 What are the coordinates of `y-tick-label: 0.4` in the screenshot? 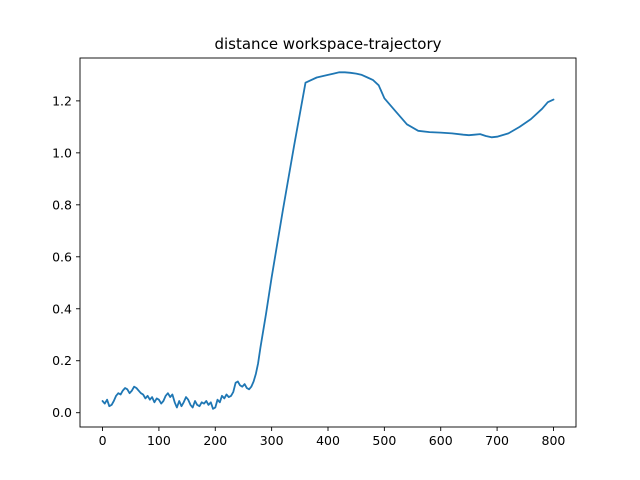 It's located at (62, 308).